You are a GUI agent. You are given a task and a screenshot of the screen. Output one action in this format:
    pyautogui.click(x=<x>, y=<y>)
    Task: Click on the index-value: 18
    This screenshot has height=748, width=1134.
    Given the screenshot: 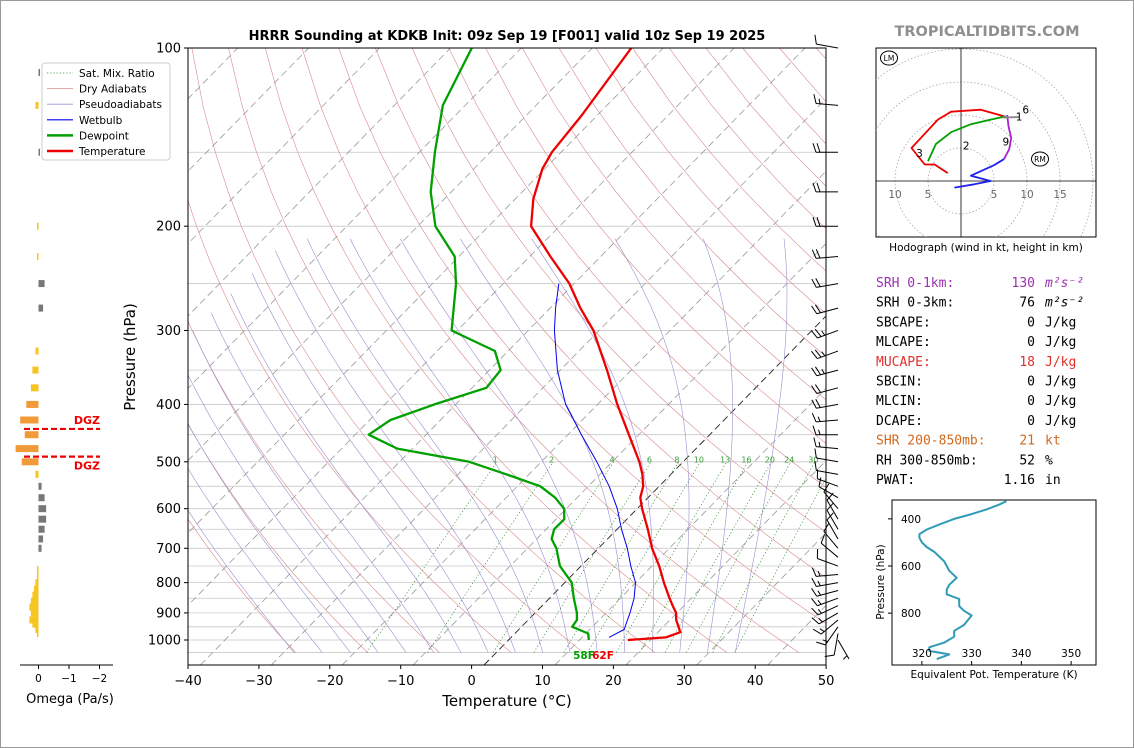 What is the action you would take?
    pyautogui.click(x=1027, y=362)
    